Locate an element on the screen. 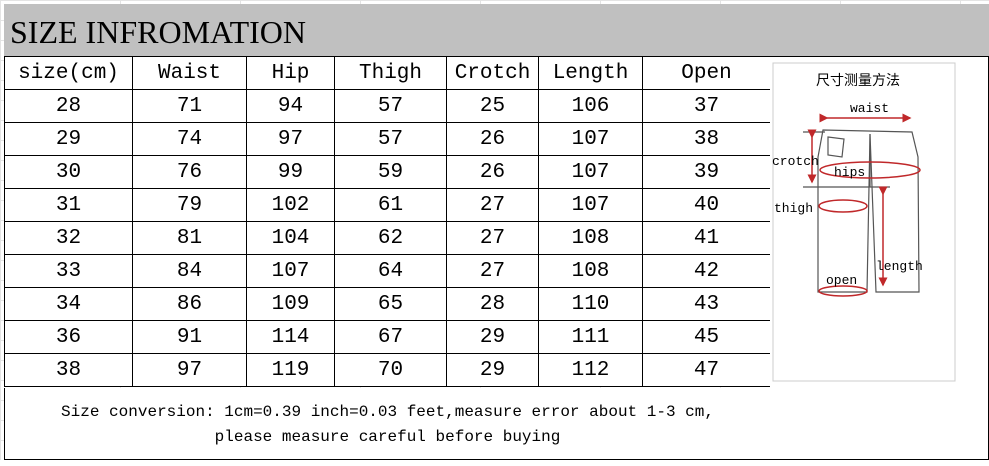 This screenshot has height=466, width=989. table-cell-thigh: 62 is located at coordinates (390, 238).